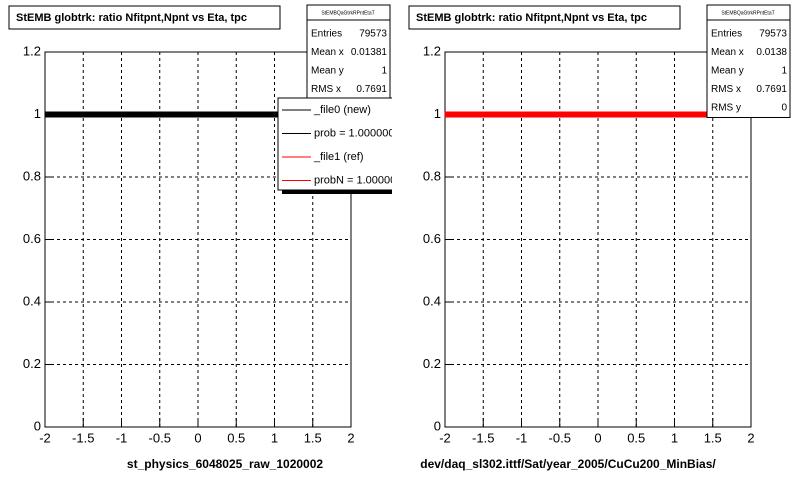 The width and height of the screenshot is (800, 480). What do you see at coordinates (338, 157) in the screenshot?
I see `legend-label: _file1 (ref)` at bounding box center [338, 157].